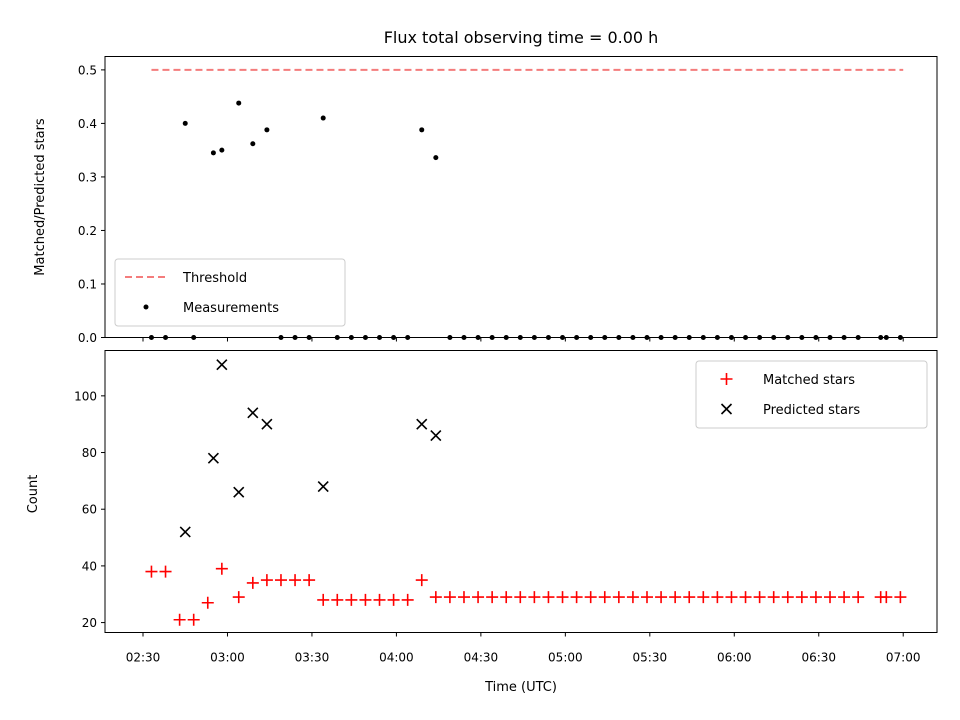 The height and width of the screenshot is (720, 960). What do you see at coordinates (89, 566) in the screenshot?
I see `bottom-y-tick-label: 40` at bounding box center [89, 566].